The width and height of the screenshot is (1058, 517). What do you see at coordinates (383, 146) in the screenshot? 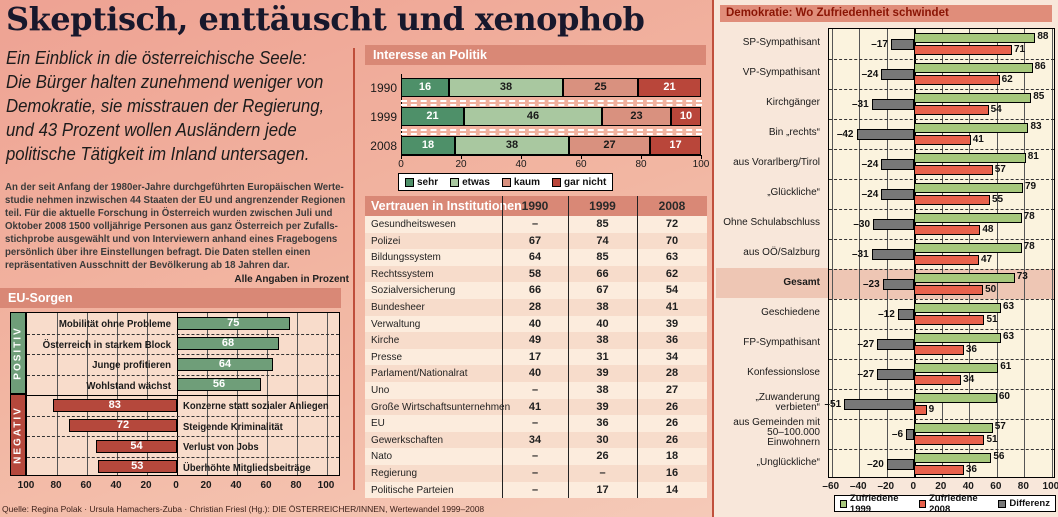
I see `year-label: 2008` at bounding box center [383, 146].